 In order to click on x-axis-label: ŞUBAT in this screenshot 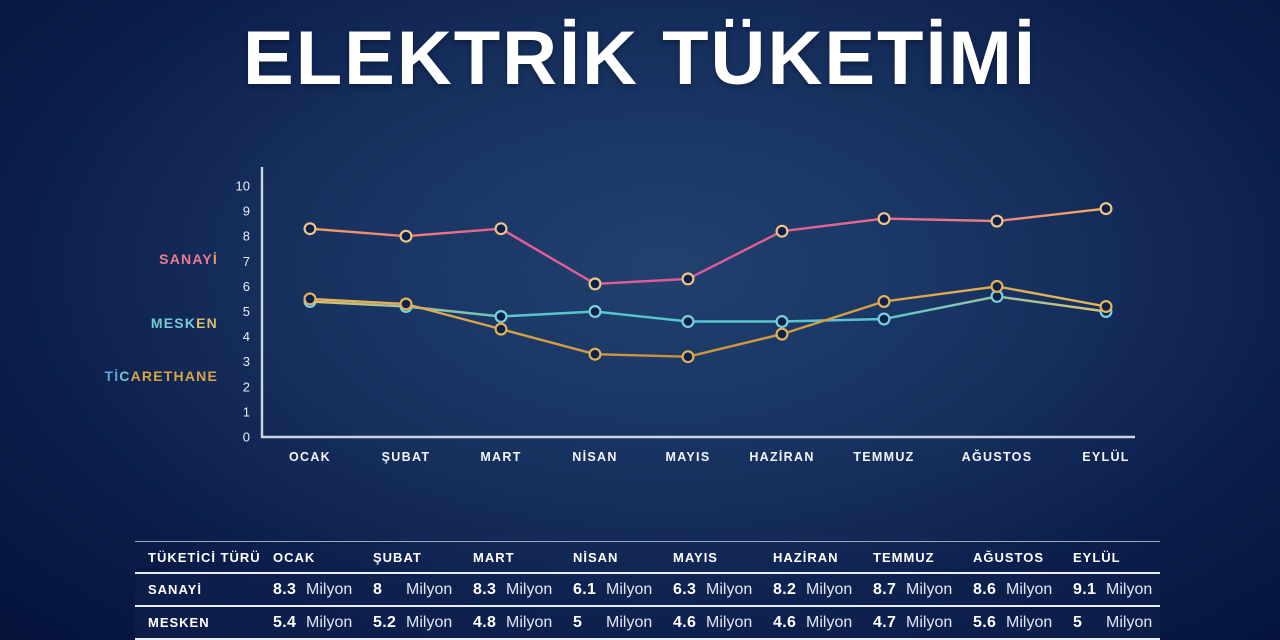, I will do `click(406, 457)`.